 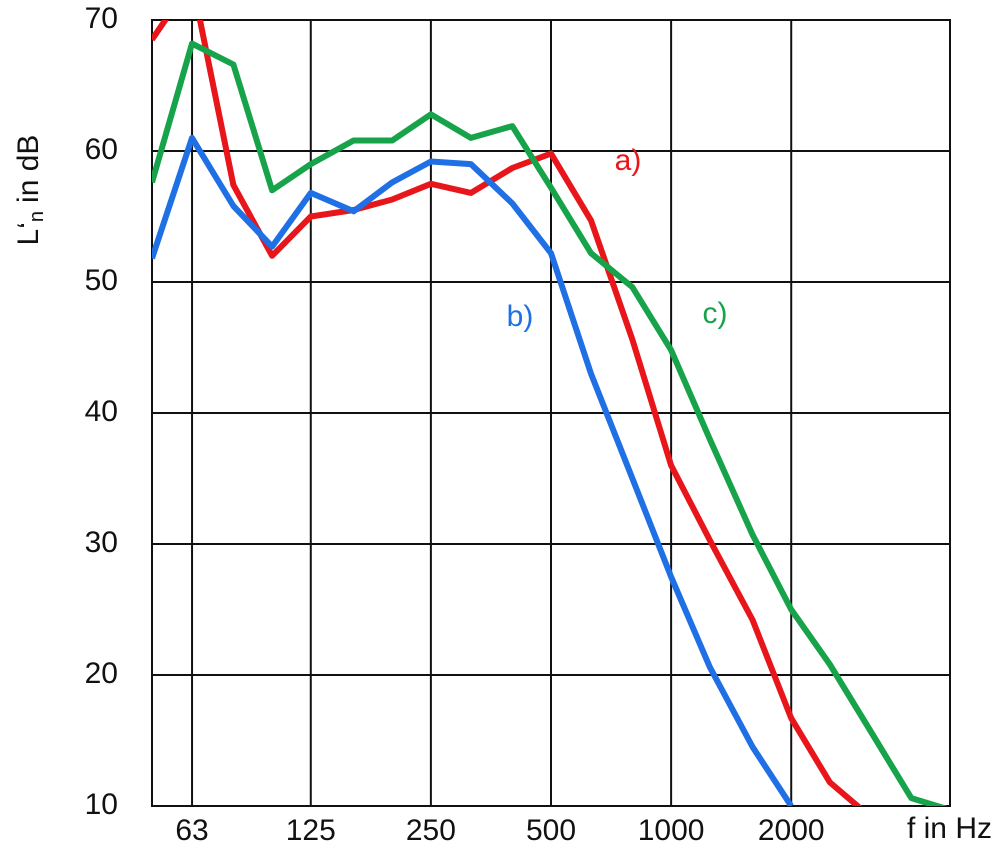 I want to click on x-tick-label: 2000, so click(x=791, y=830).